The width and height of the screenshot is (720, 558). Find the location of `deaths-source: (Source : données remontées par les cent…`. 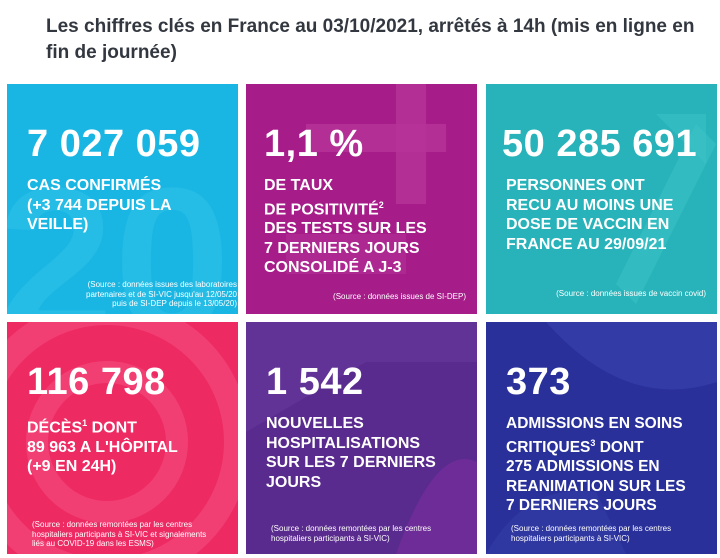

deaths-source: (Source : données remontées par les cent… is located at coordinates (134, 534).